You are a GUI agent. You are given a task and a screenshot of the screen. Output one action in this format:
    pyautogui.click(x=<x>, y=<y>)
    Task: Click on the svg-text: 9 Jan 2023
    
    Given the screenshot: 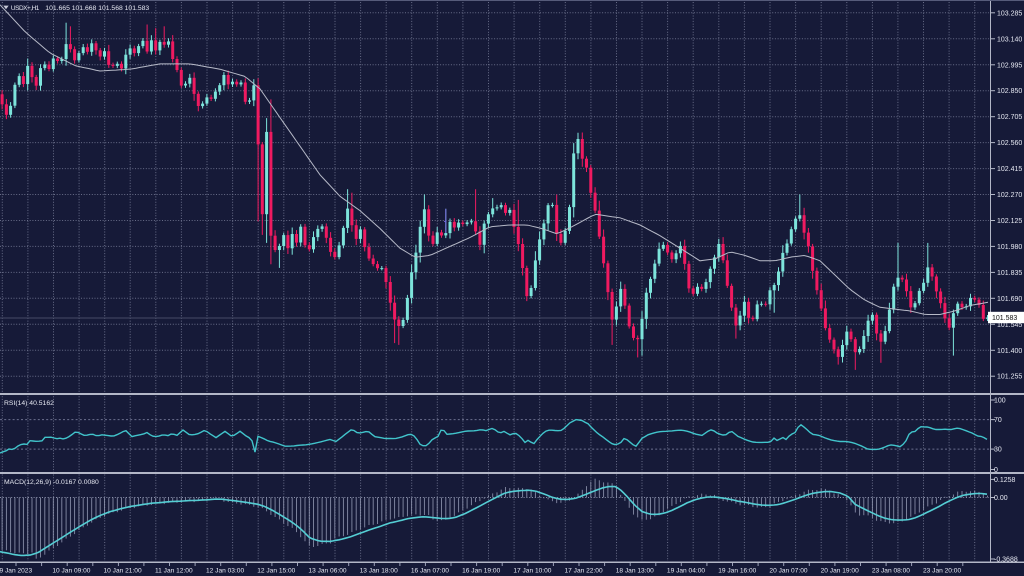 What is the action you would take?
    pyautogui.click(x=16, y=570)
    